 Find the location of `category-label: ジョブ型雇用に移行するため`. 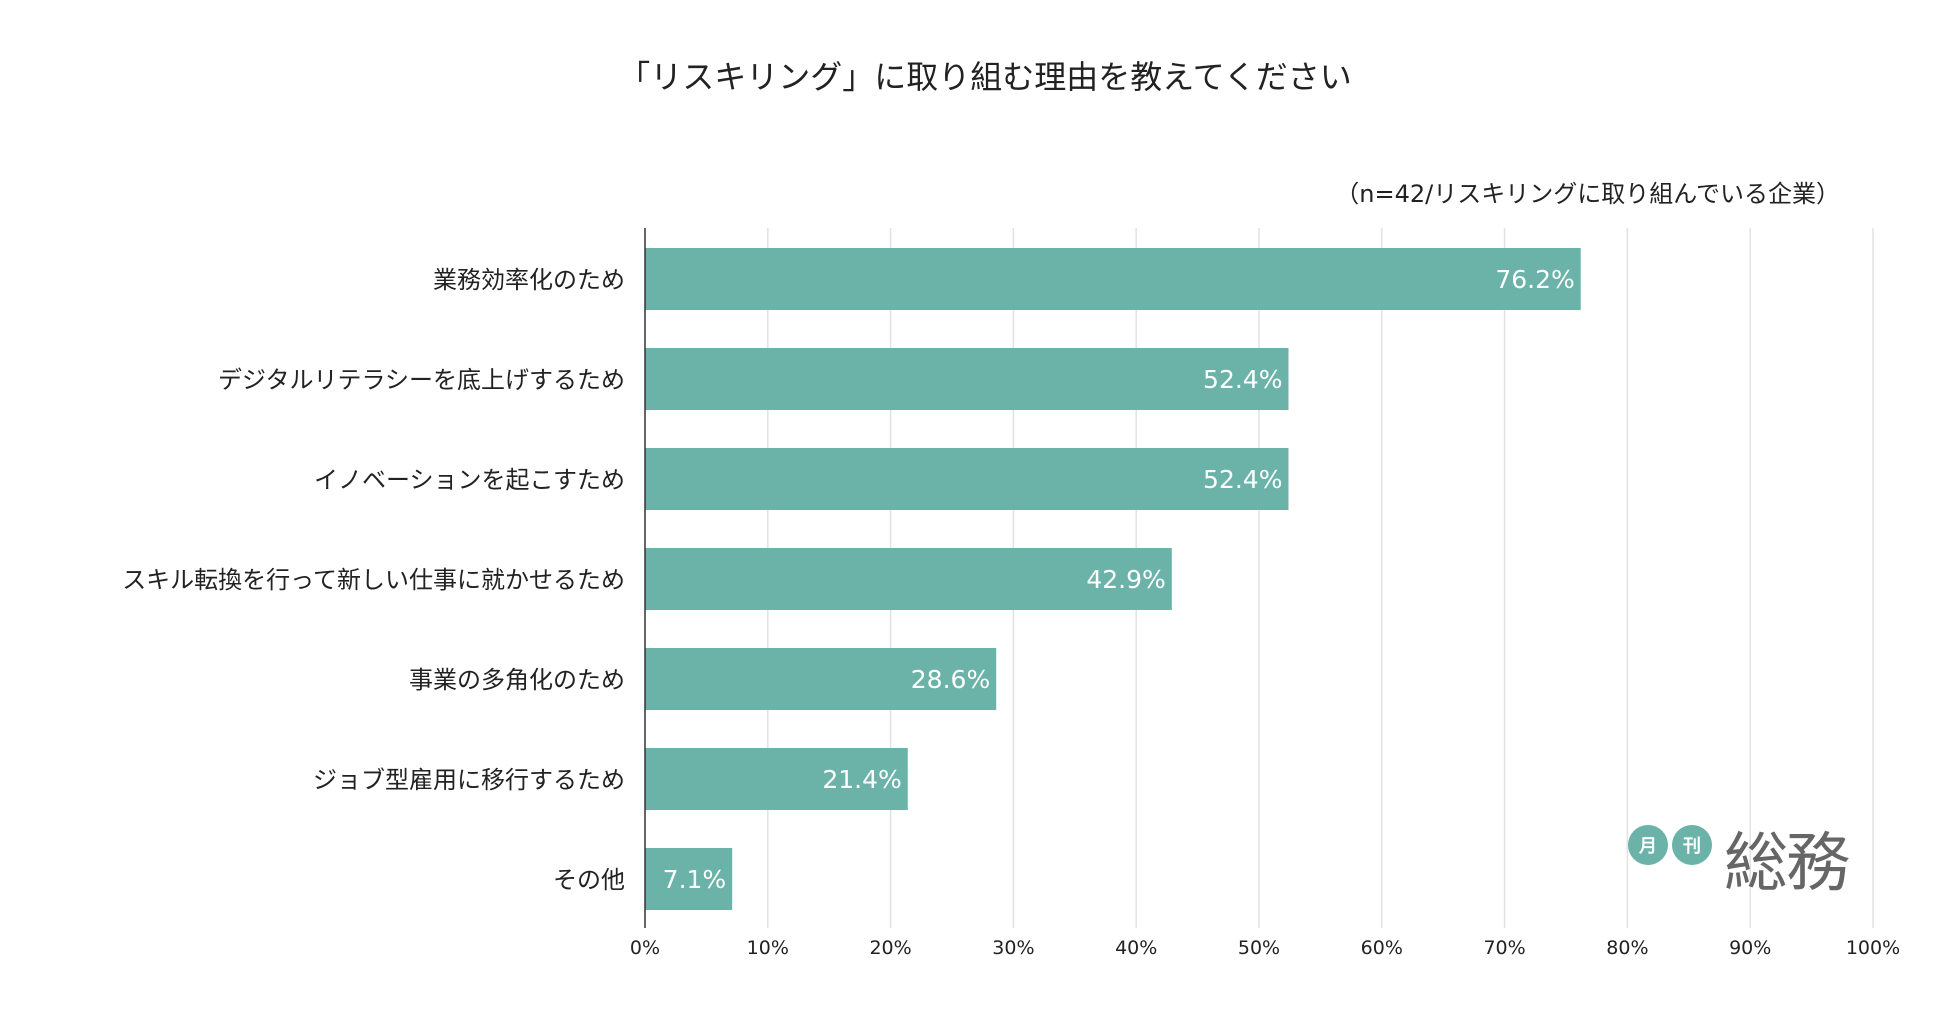

category-label: ジョブ型雇用に移行するため is located at coordinates (469, 780).